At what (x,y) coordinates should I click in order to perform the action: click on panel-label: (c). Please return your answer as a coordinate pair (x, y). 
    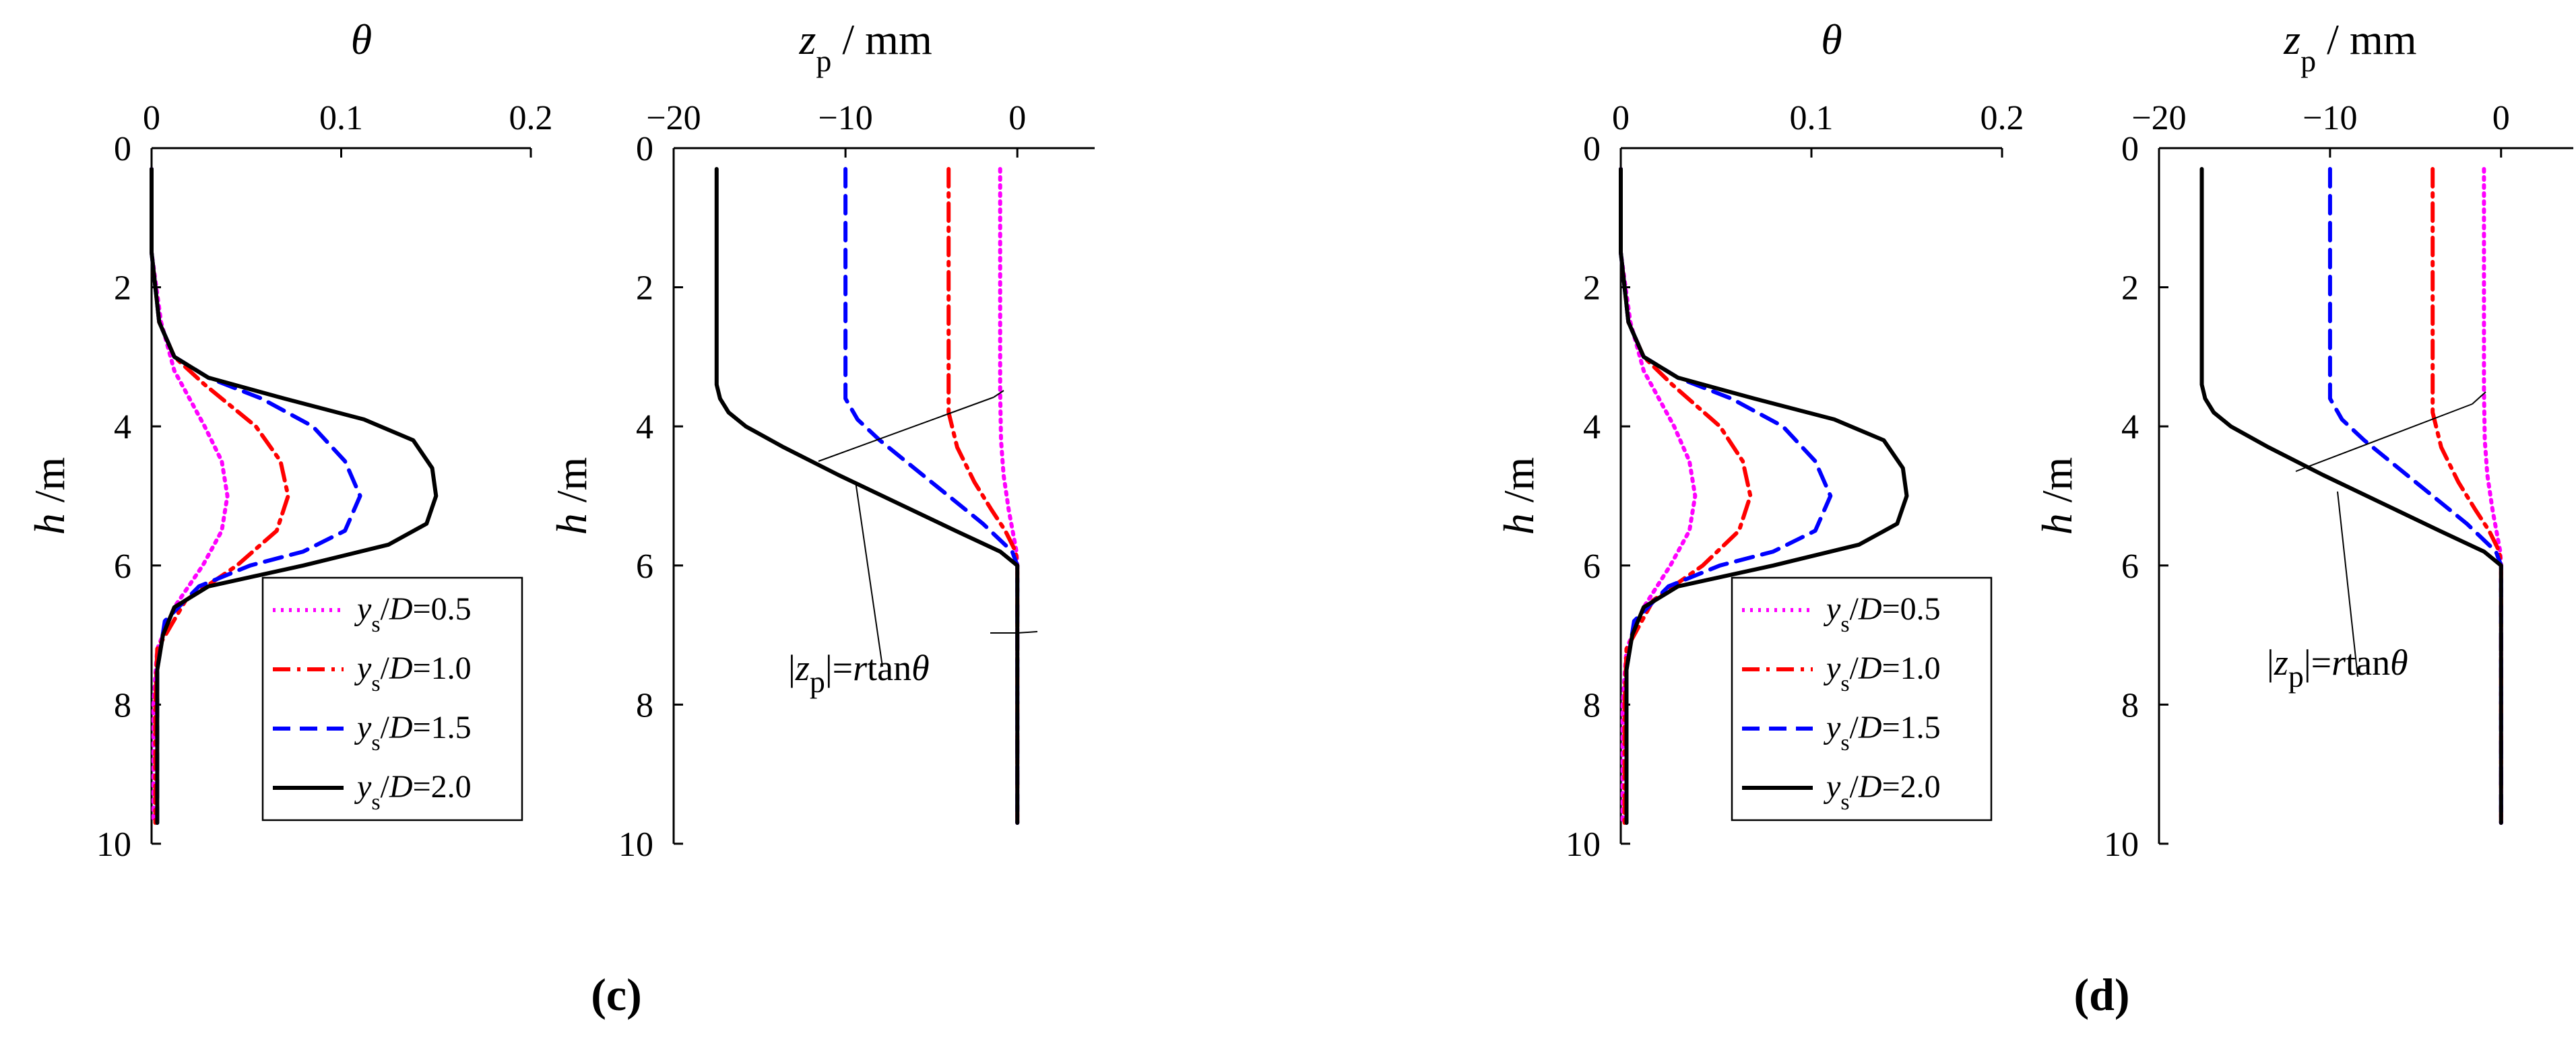
    Looking at the image, I should click on (616, 995).